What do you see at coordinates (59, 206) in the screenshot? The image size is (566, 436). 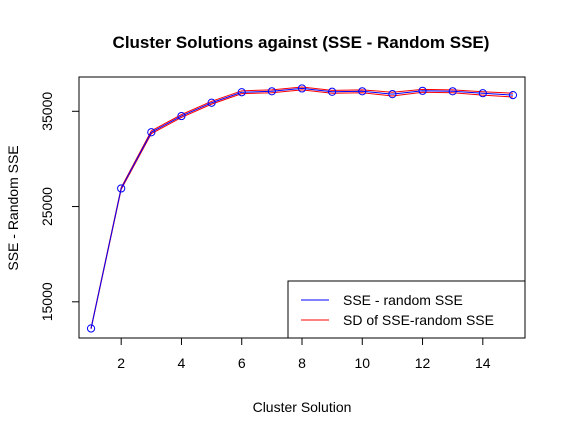 I see `y-axis: 15000 25000 35000` at bounding box center [59, 206].